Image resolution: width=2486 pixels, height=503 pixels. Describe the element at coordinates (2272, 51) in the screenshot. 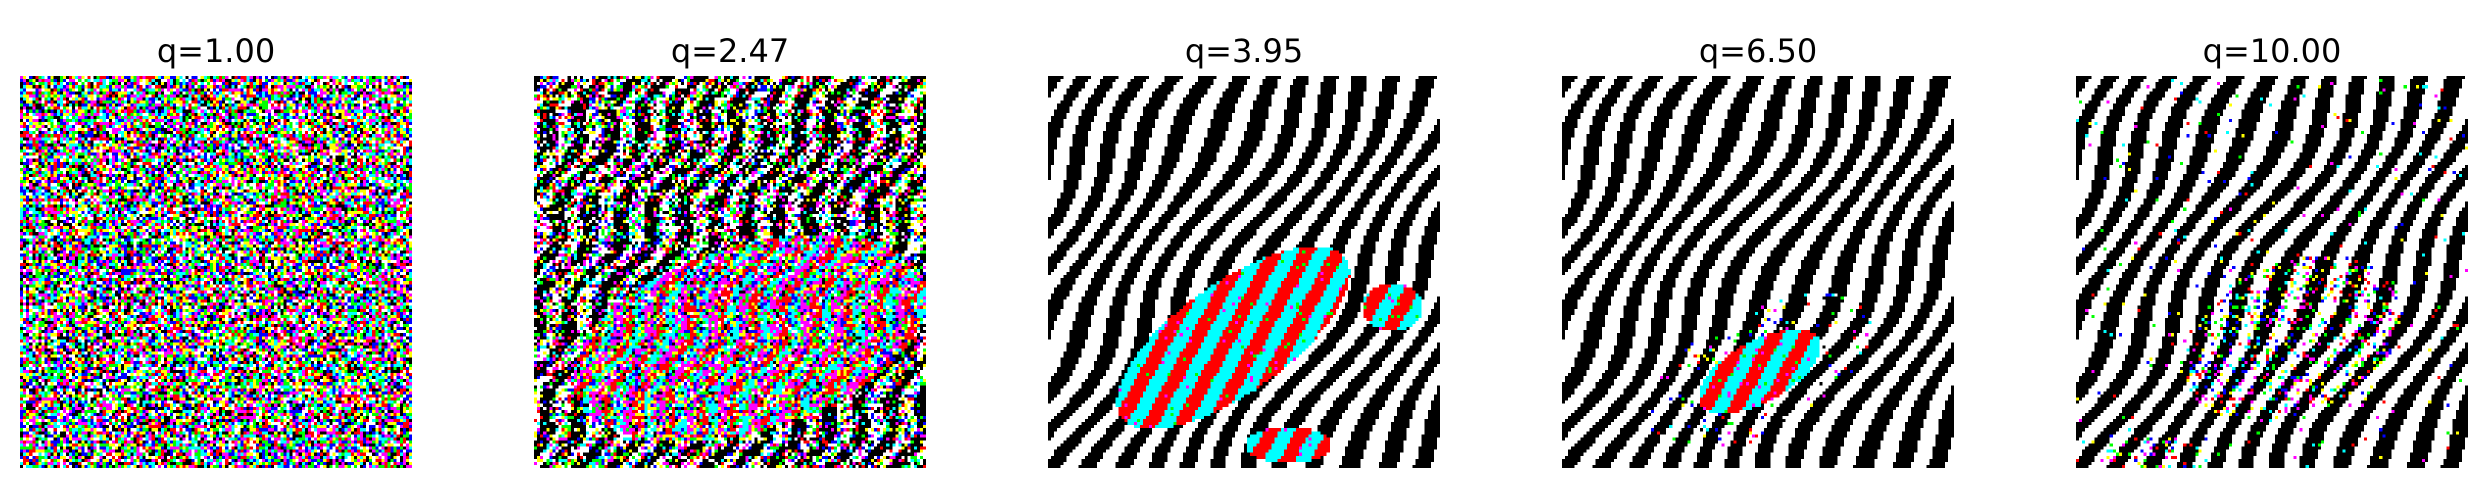

I see `panel-title: q=10.00` at that location.